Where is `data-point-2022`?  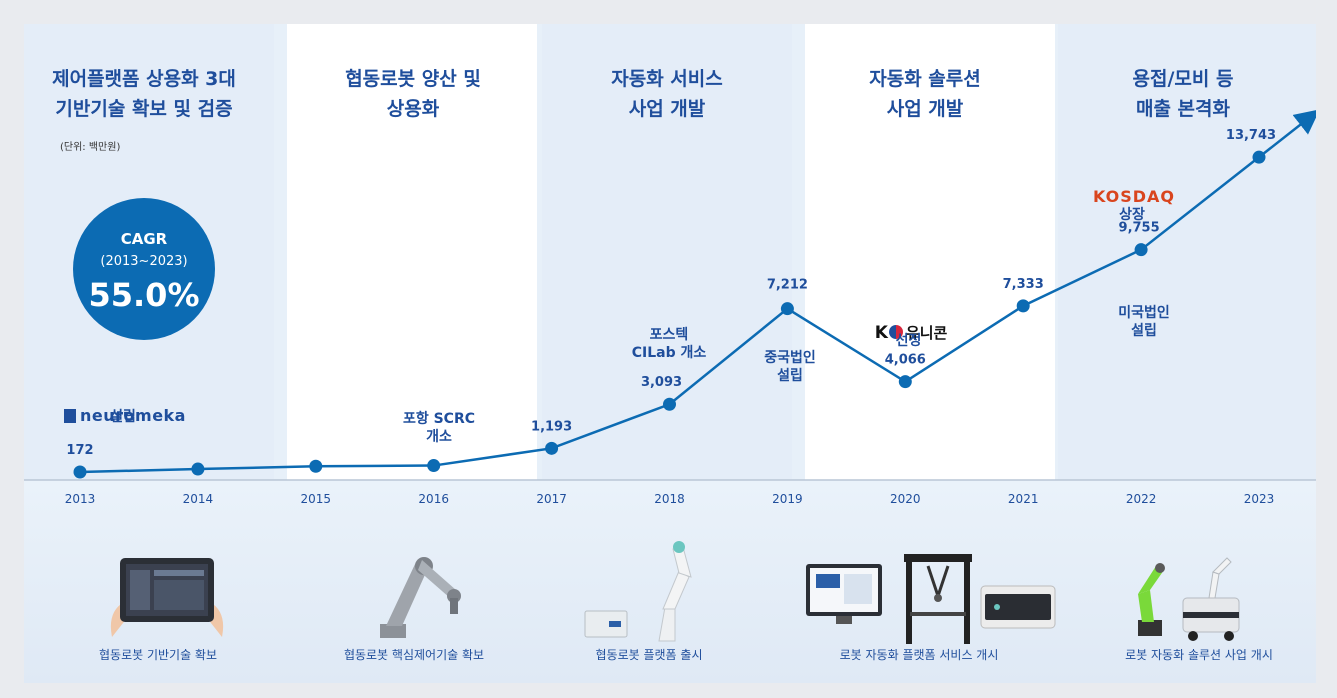 data-point-2022 is located at coordinates (1141, 250).